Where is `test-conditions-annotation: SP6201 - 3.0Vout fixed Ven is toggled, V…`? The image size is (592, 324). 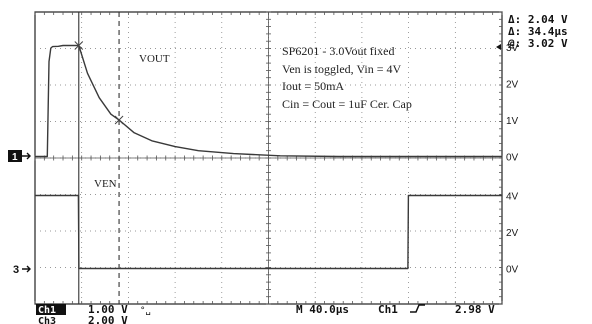 test-conditions-annotation: SP6201 - 3.0Vout fixed Ven is toggled, V… is located at coordinates (347, 77).